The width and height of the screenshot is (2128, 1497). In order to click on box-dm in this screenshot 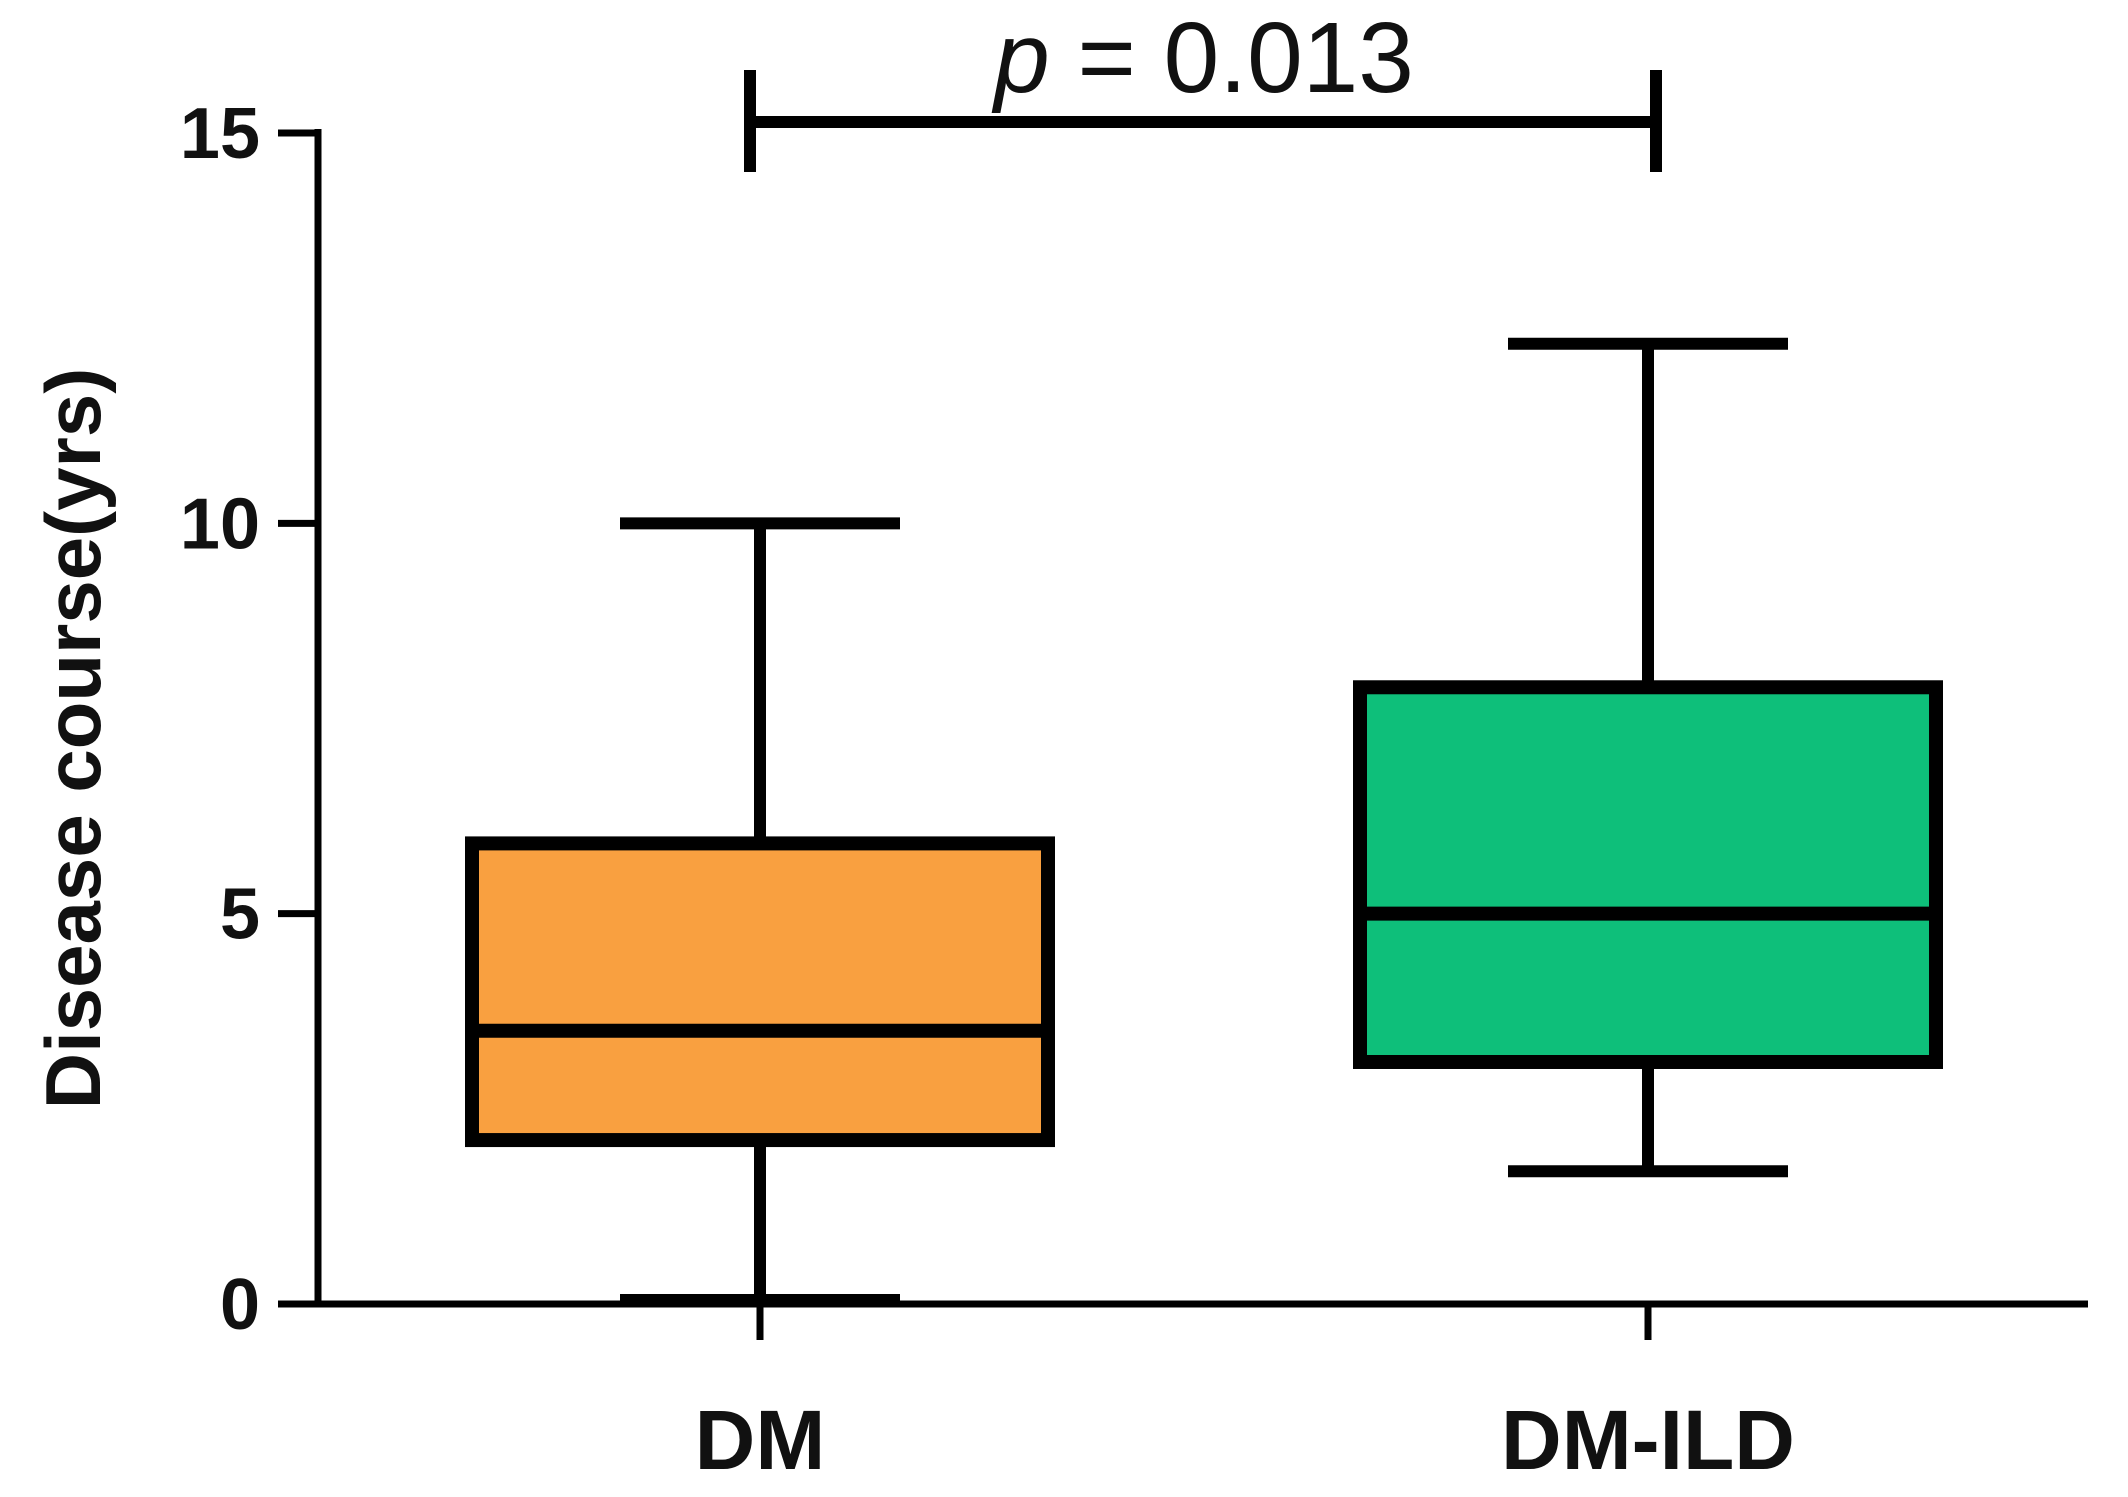, I will do `click(760, 911)`.